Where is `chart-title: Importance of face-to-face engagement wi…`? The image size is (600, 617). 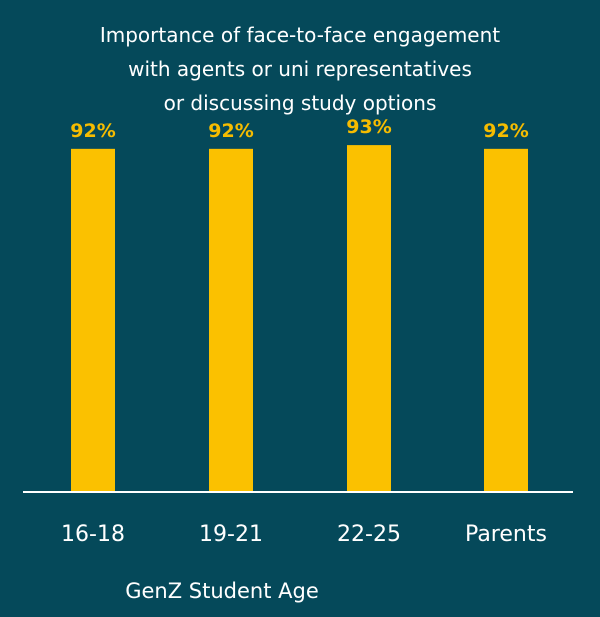 chart-title: Importance of face-to-face engagement wi… is located at coordinates (300, 69).